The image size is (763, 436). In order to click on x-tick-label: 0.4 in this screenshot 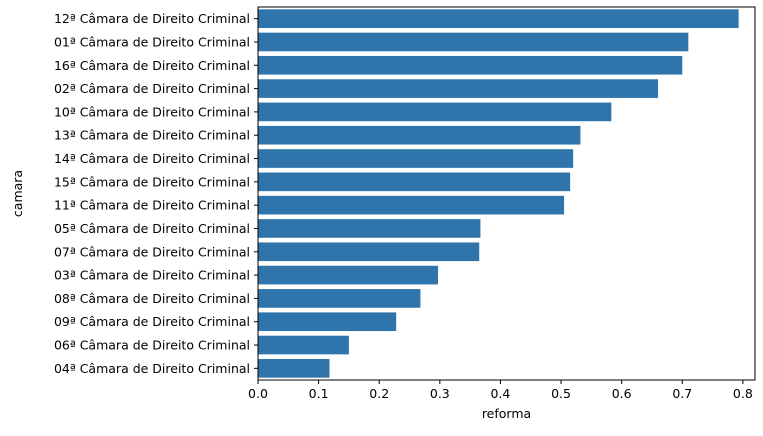, I will do `click(500, 393)`.